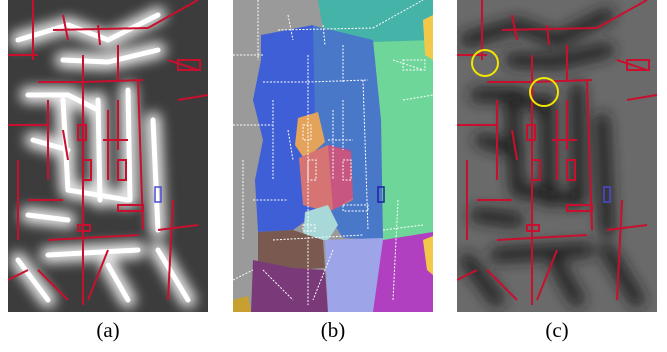  I want to click on caption-a: (a), so click(108, 330).